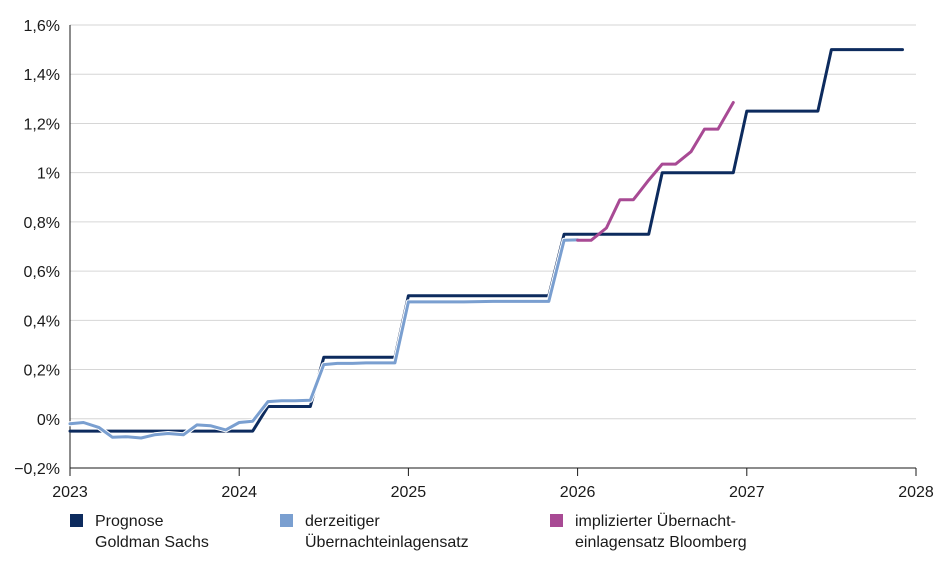  I want to click on legend-item-current-rate: derzeitiger Übernachteinlagensatz, so click(374, 532).